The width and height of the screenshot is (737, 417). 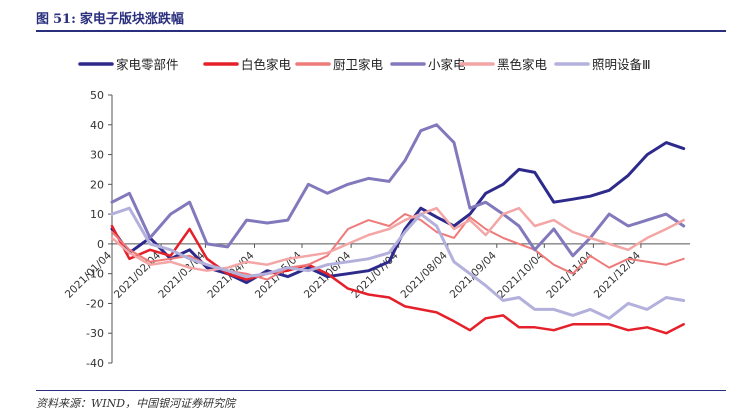 What do you see at coordinates (147, 64) in the screenshot?
I see `legend-label-1: 家电零部件` at bounding box center [147, 64].